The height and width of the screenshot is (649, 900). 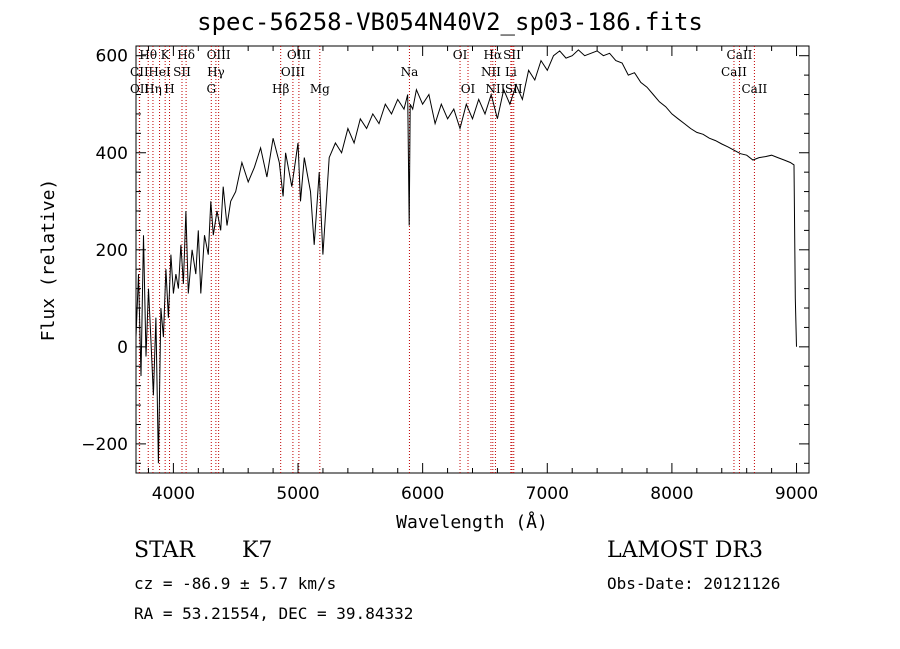 I want to click on line-marker-label: OII, so click(x=140, y=89).